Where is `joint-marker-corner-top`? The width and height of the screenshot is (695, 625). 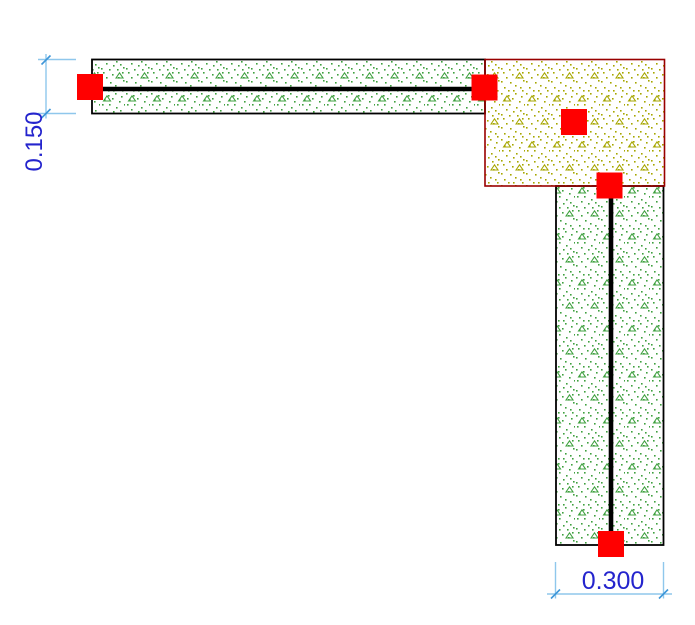
joint-marker-corner-top is located at coordinates (484, 87).